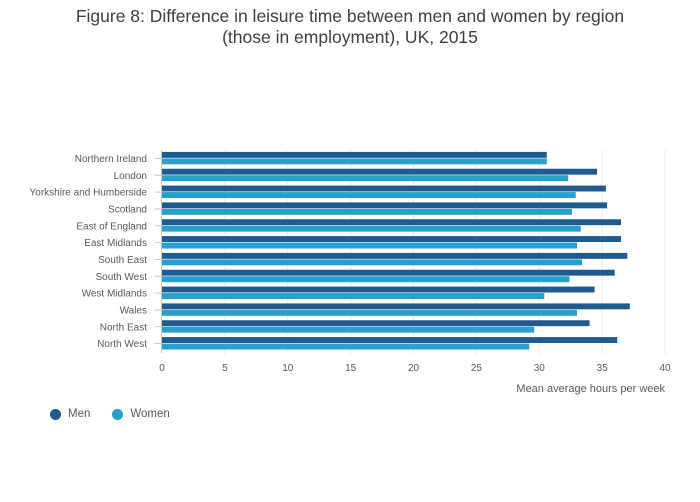 The height and width of the screenshot is (502, 700). Describe the element at coordinates (351, 368) in the screenshot. I see `x-tick-label: 15` at that location.